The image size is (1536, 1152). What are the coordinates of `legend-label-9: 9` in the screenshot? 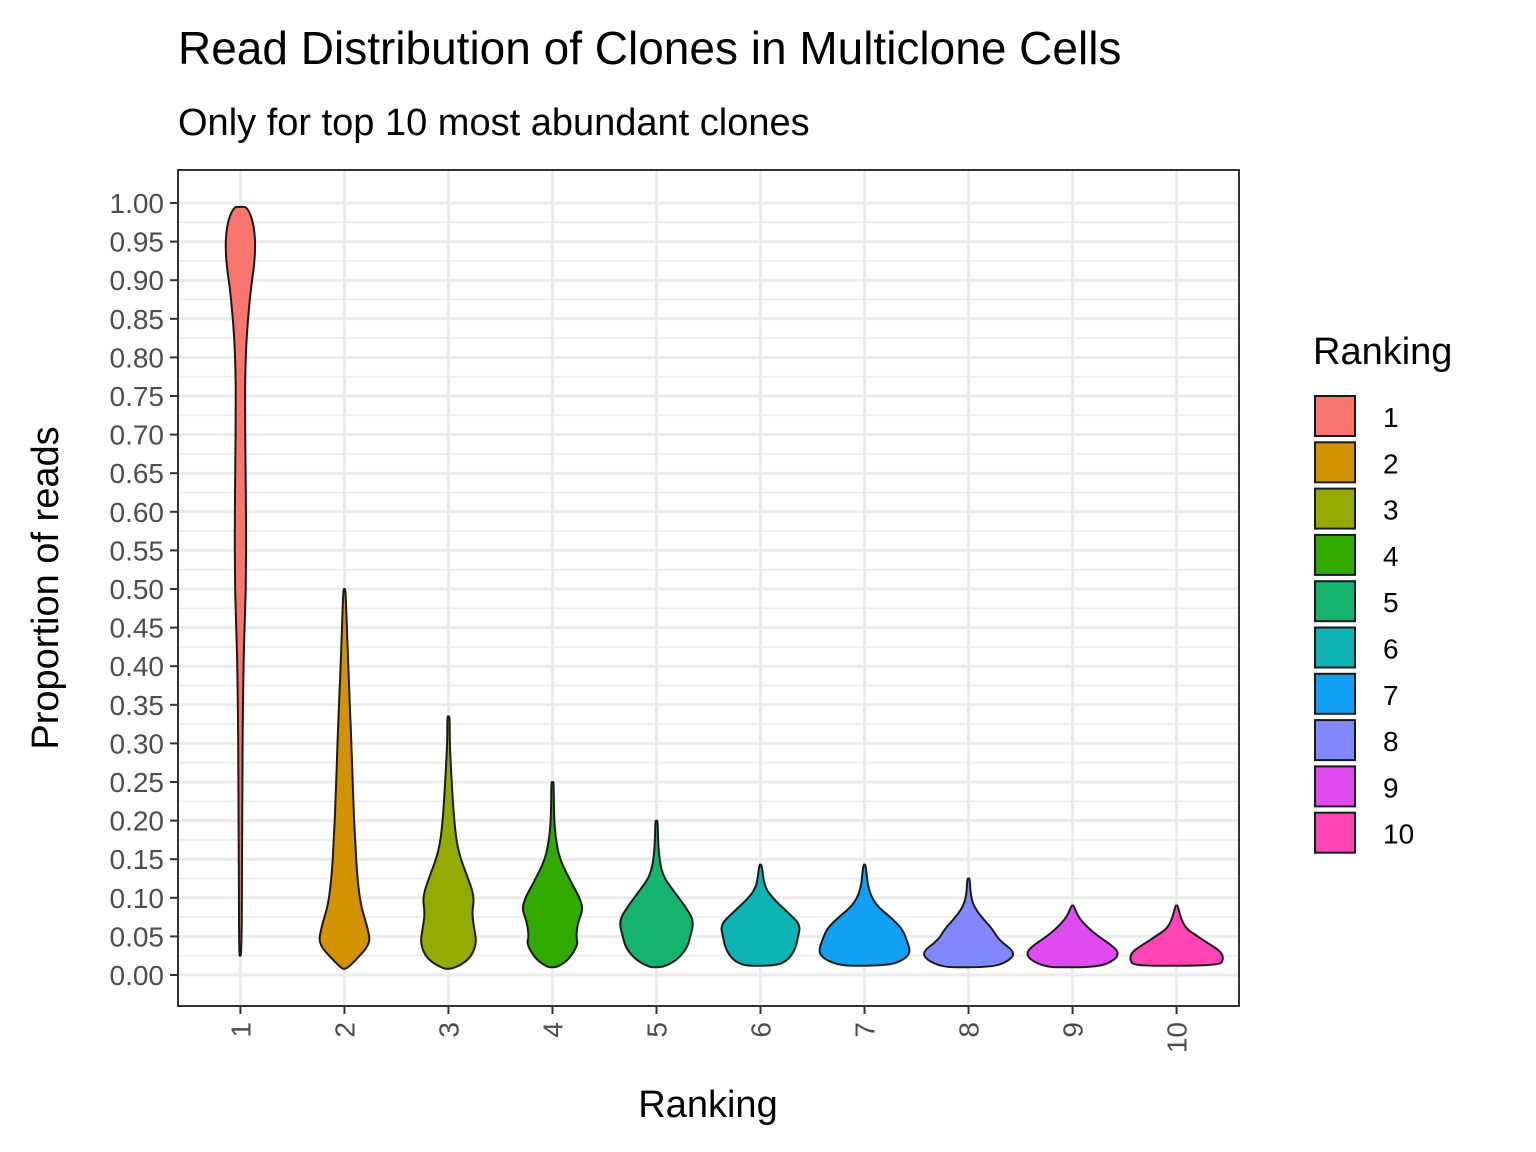 It's located at (1391, 787).